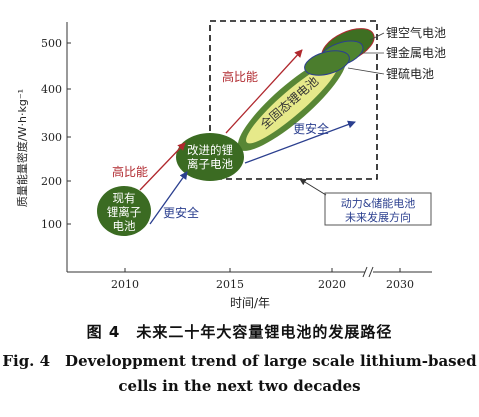  Describe the element at coordinates (250, 303) in the screenshot. I see `x-axis-title: 时间/年` at that location.